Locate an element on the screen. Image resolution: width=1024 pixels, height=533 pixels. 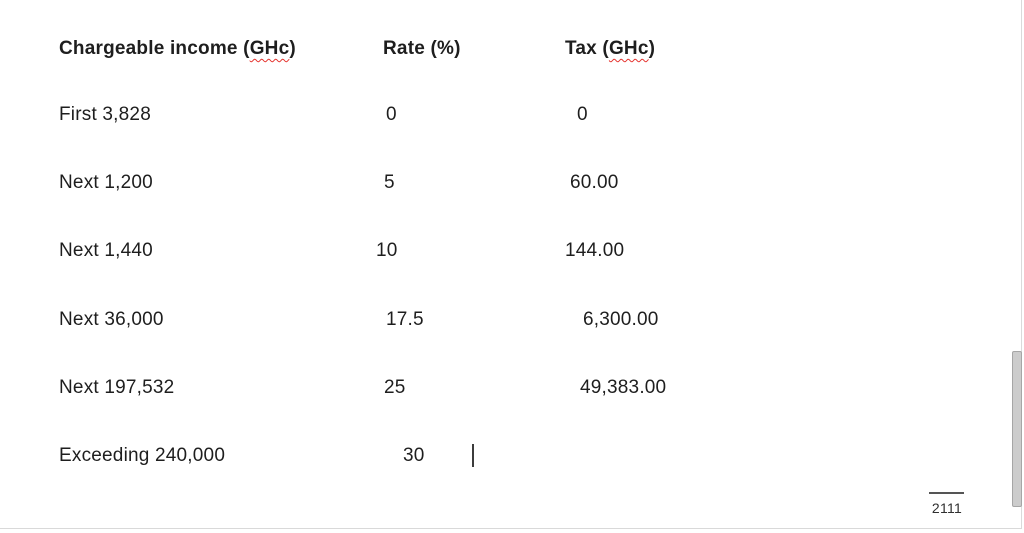
header-rate: Rate (%) is located at coordinates (422, 49).